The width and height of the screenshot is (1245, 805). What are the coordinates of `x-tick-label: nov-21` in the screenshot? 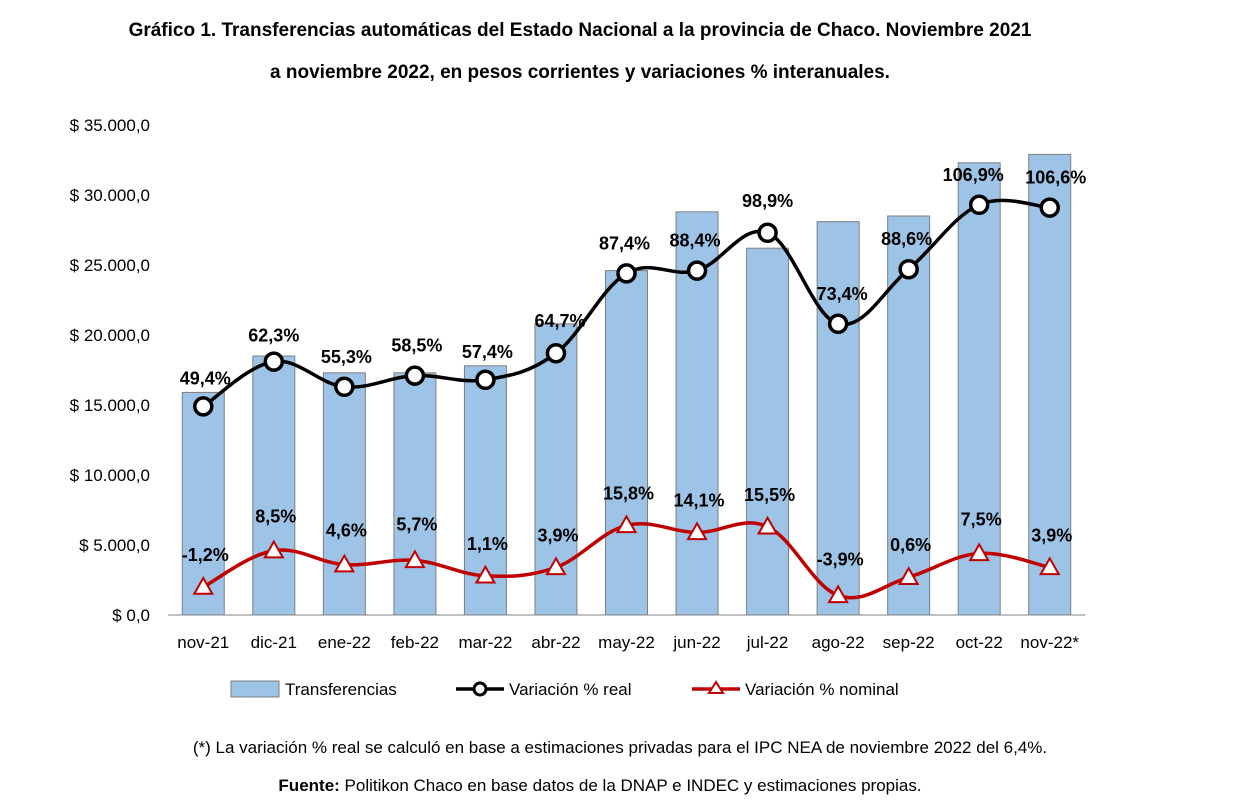 It's located at (203, 642).